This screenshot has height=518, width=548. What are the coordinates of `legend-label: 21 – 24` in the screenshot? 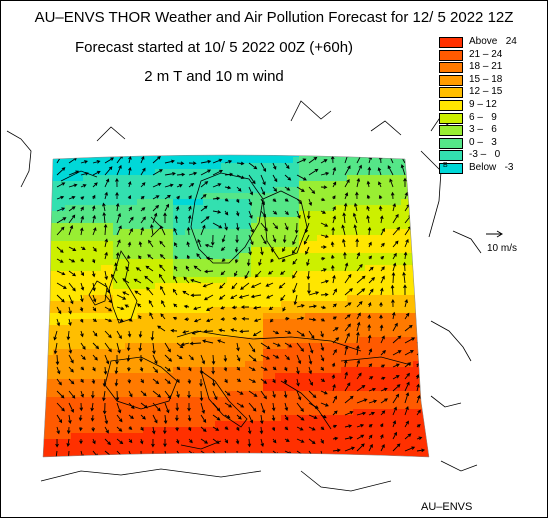 It's located at (486, 54).